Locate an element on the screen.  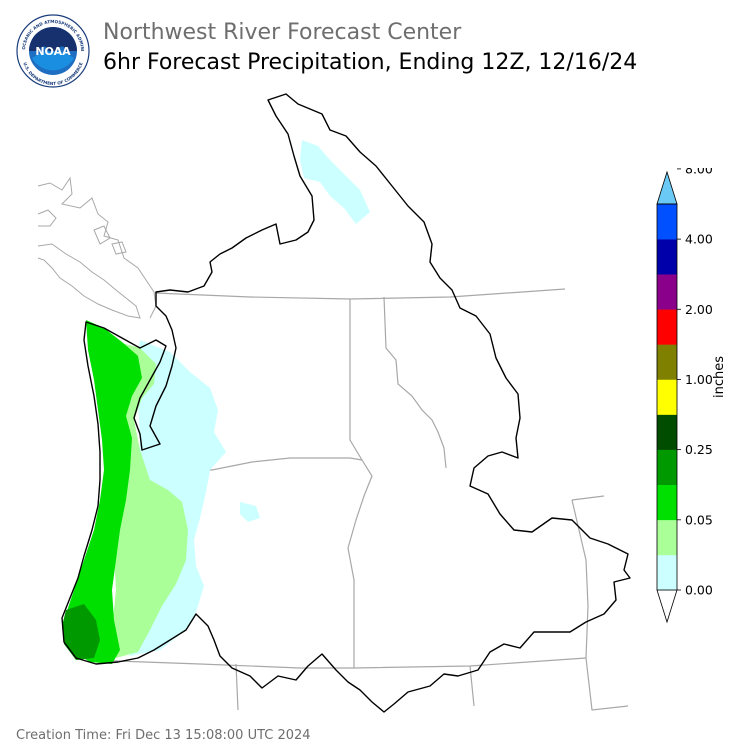
colorbar-unit-label: inches is located at coordinates (719, 376).